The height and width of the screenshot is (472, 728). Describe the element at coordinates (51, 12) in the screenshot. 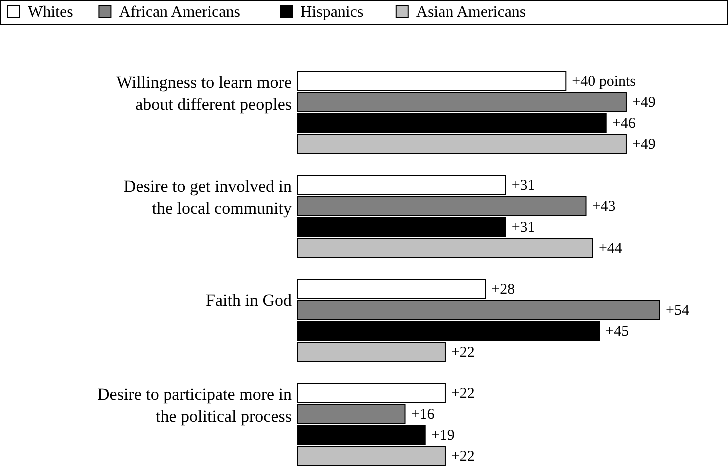

I see `legend-label: Whites` at that location.